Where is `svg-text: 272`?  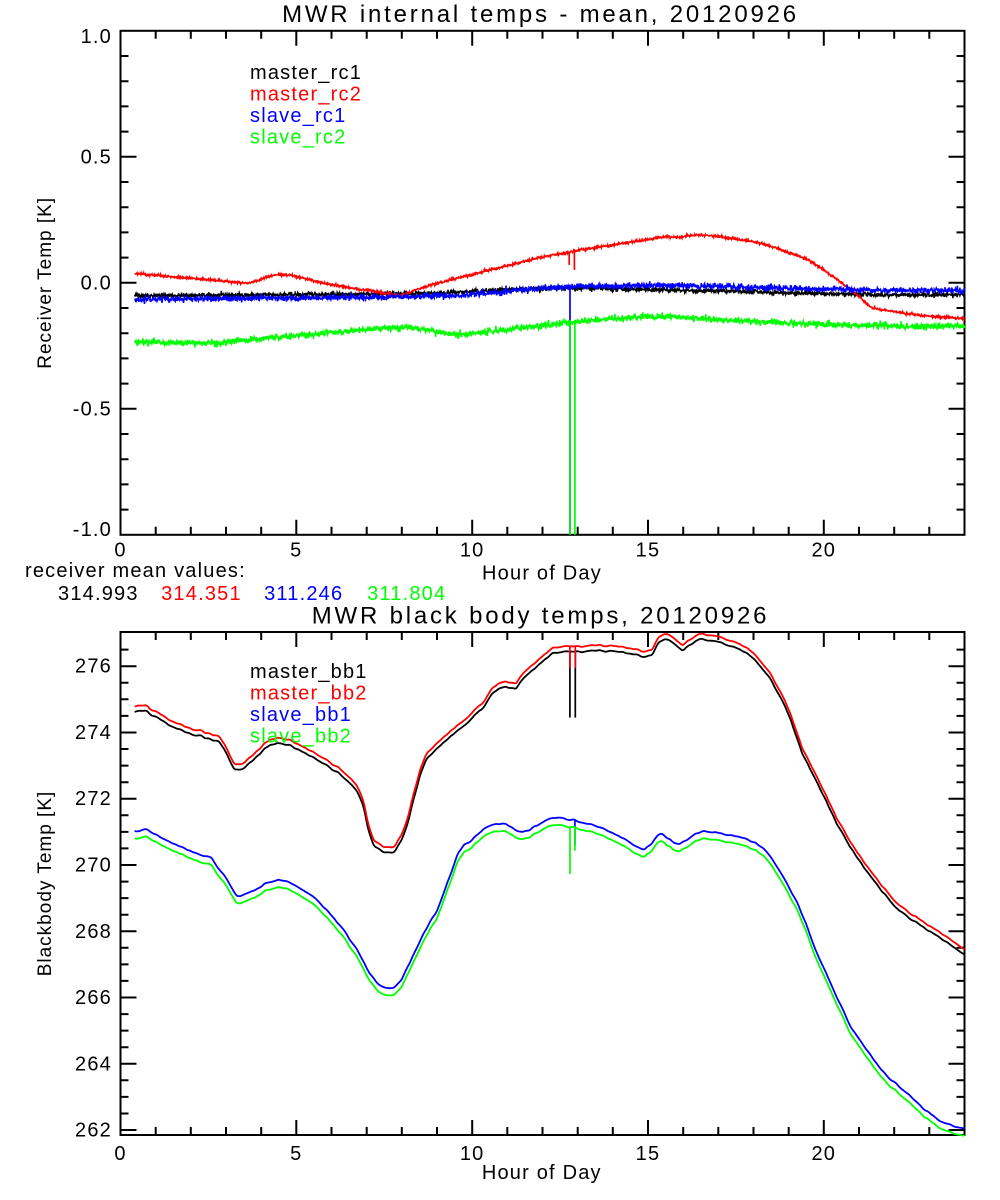 svg-text: 272 is located at coordinates (93, 799).